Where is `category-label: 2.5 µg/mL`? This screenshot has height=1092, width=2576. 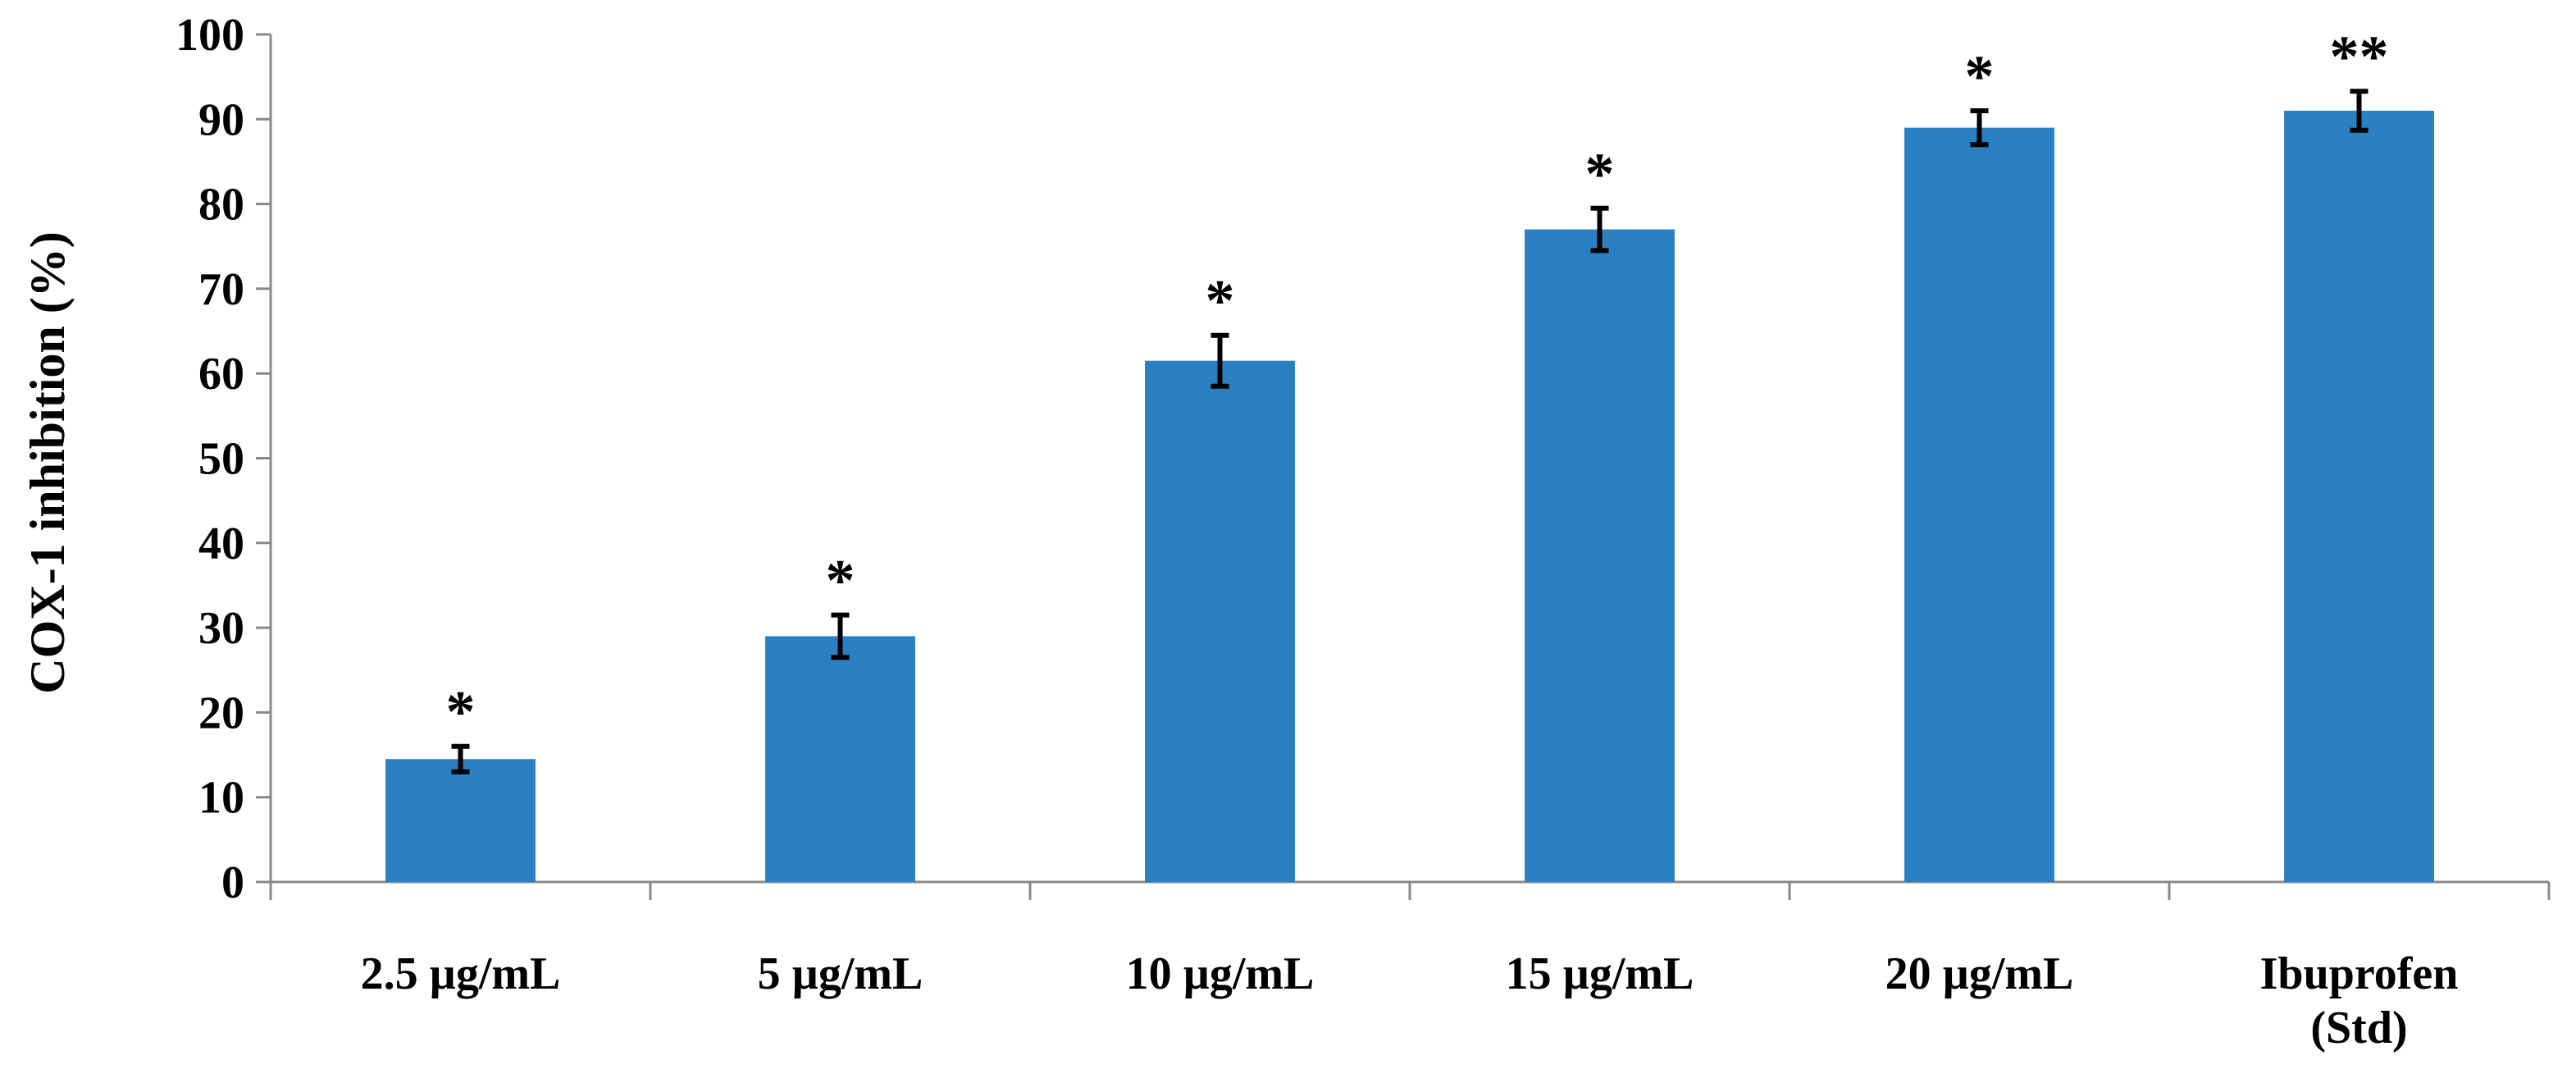
category-label: 2.5 µg/mL is located at coordinates (461, 974).